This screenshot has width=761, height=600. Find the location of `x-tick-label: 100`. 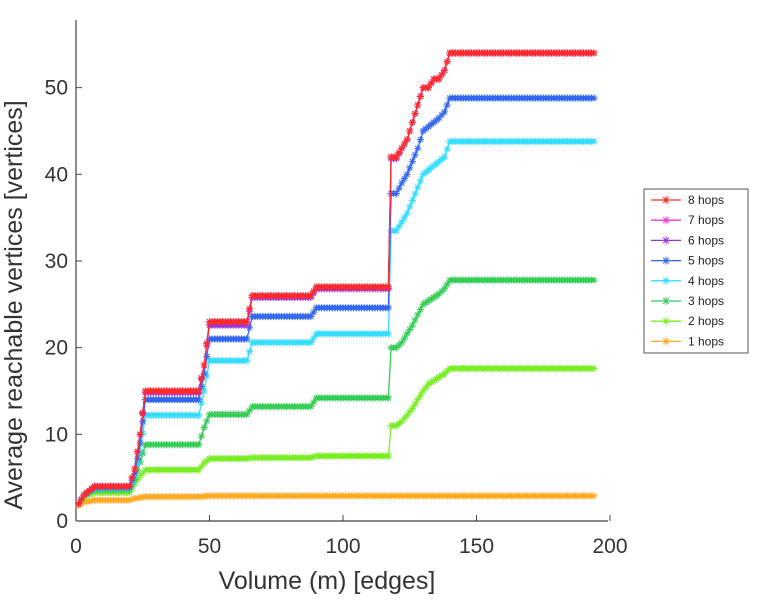

x-tick-label: 100 is located at coordinates (342, 546).